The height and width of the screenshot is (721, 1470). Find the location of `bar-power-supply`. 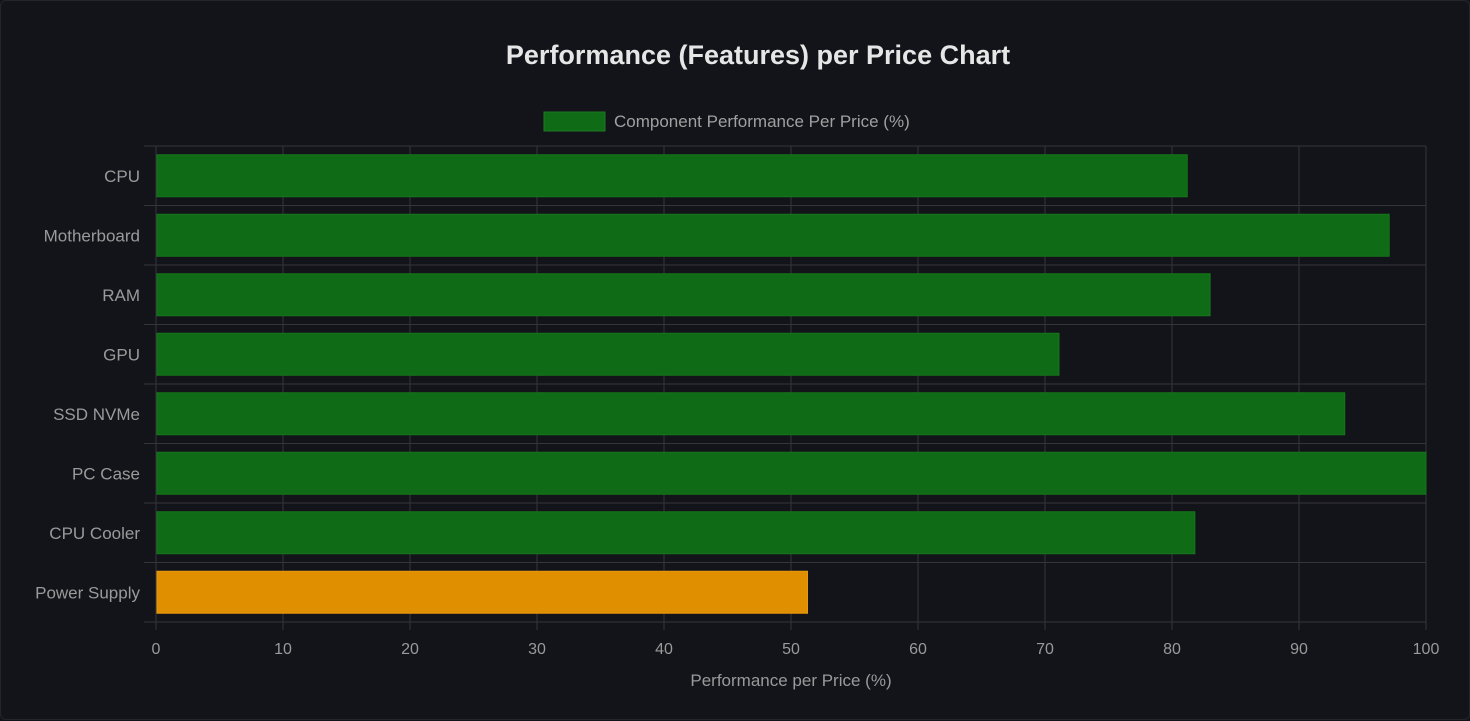

bar-power-supply is located at coordinates (482, 592).